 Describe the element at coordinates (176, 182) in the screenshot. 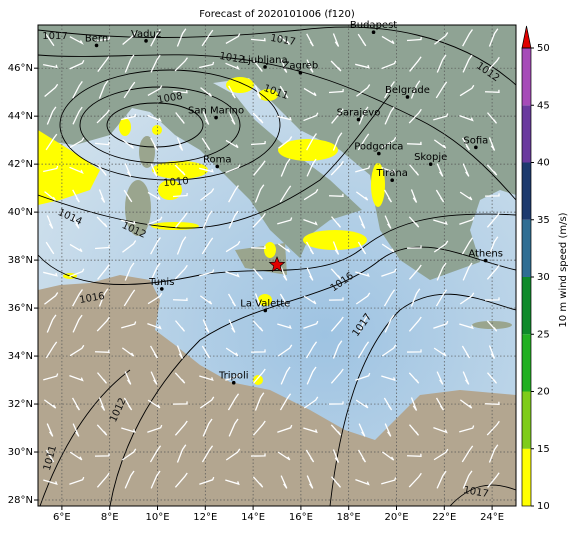

I see `isobar-label: 1010` at that location.